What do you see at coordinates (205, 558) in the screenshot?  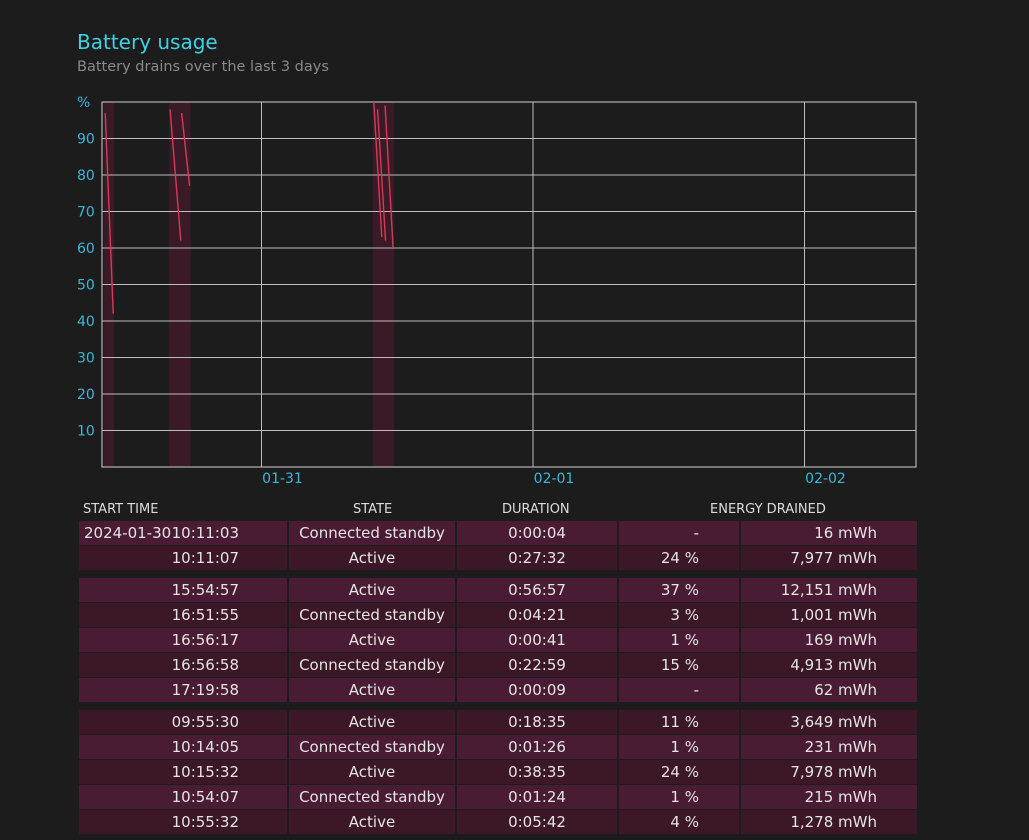 I see `start-time: 10:11:07` at bounding box center [205, 558].